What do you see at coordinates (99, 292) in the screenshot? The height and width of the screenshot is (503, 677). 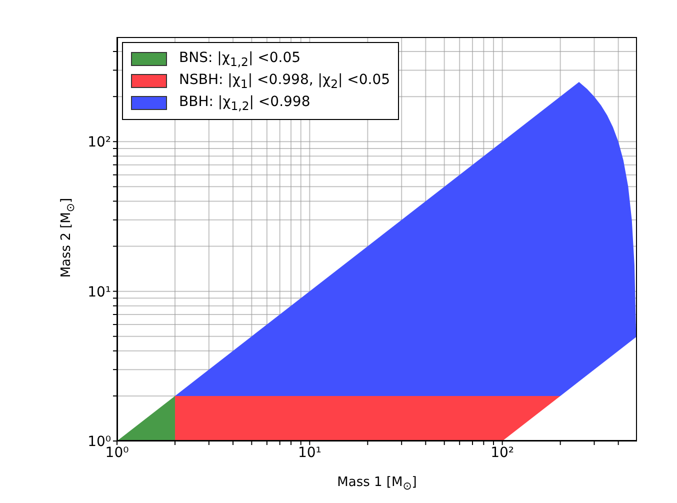 I see `y-tick-label: 10¹` at bounding box center [99, 292].